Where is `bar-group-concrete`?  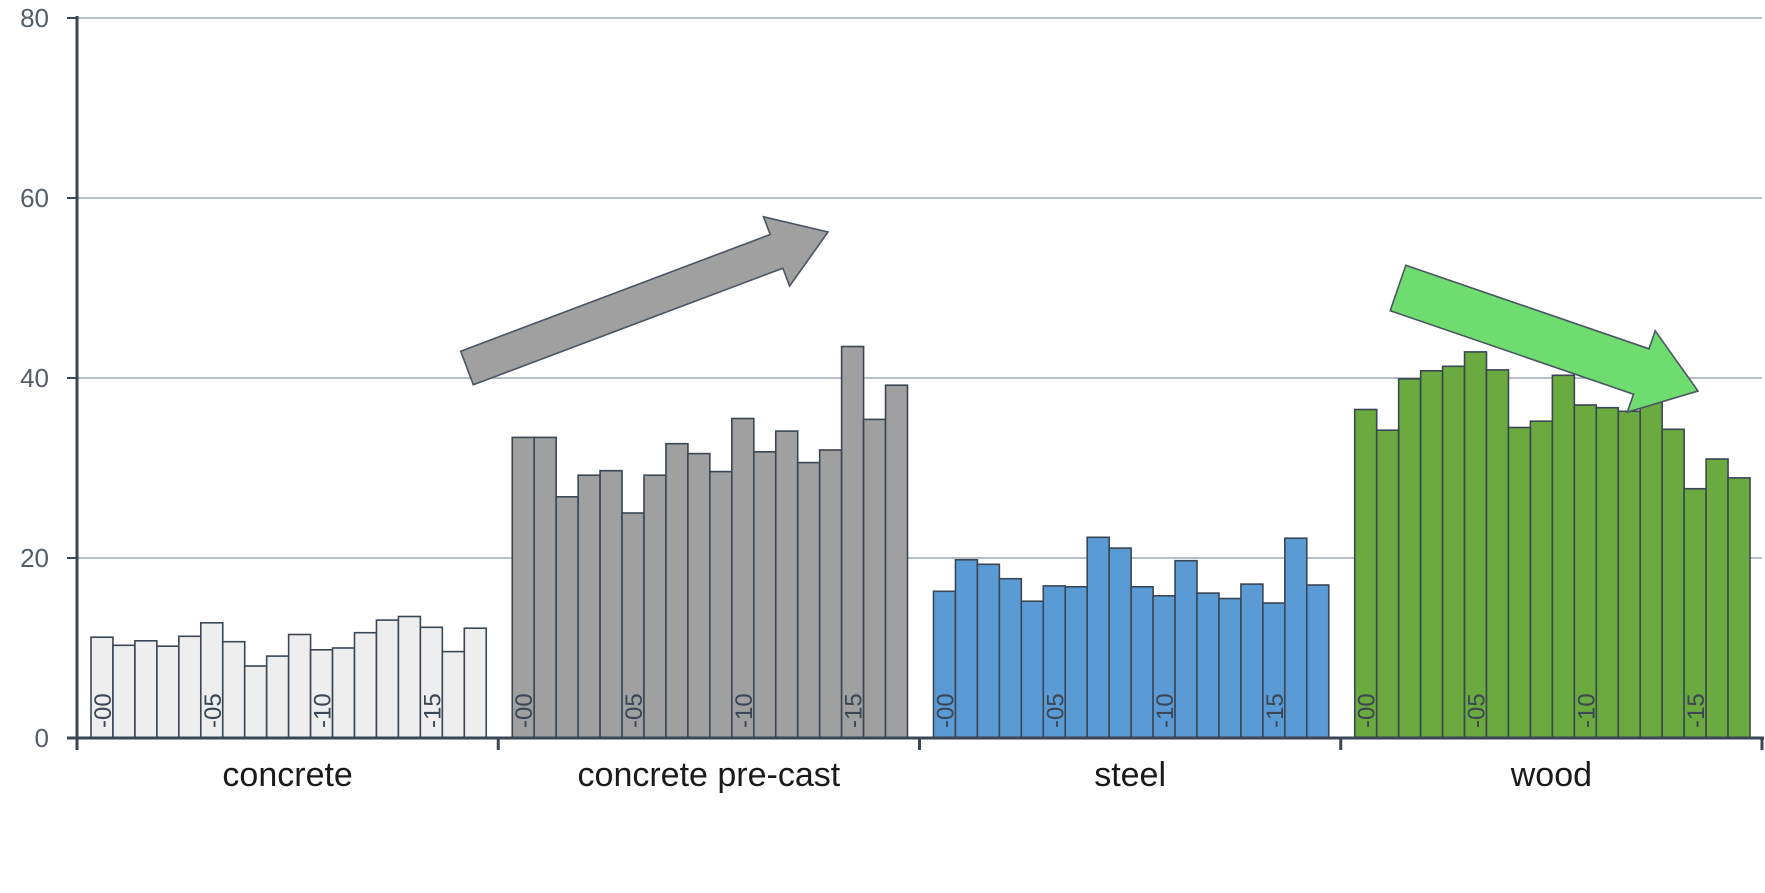
bar-group-concrete is located at coordinates (289, 677).